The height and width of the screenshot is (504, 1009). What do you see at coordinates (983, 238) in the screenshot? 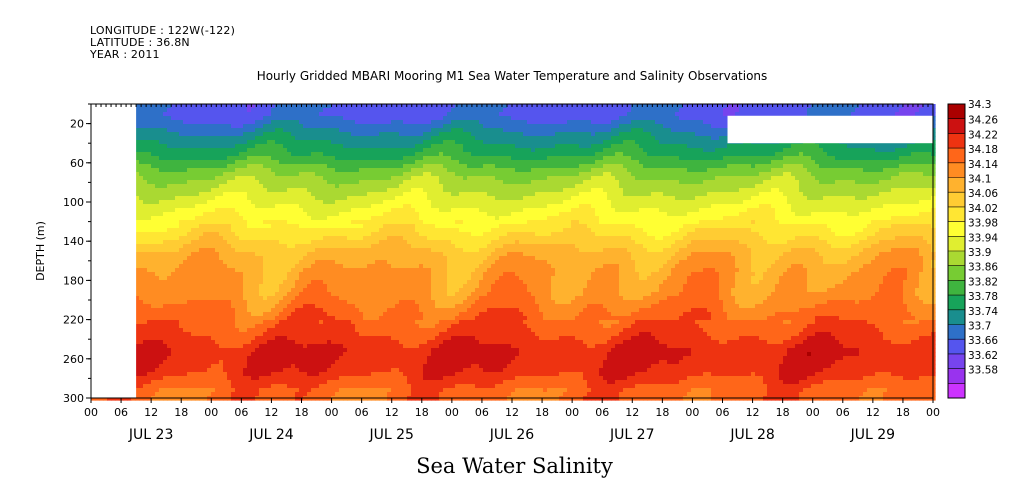
I see `colorbar-label: 33.94` at bounding box center [983, 238].